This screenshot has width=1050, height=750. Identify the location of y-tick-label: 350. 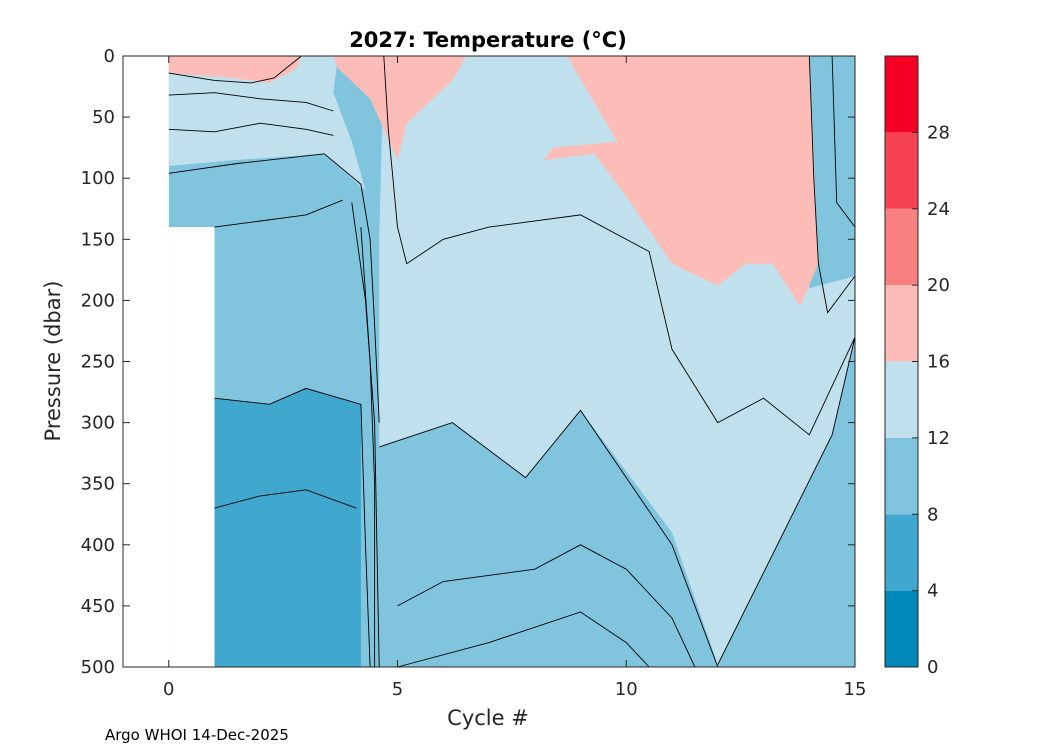
(98, 484).